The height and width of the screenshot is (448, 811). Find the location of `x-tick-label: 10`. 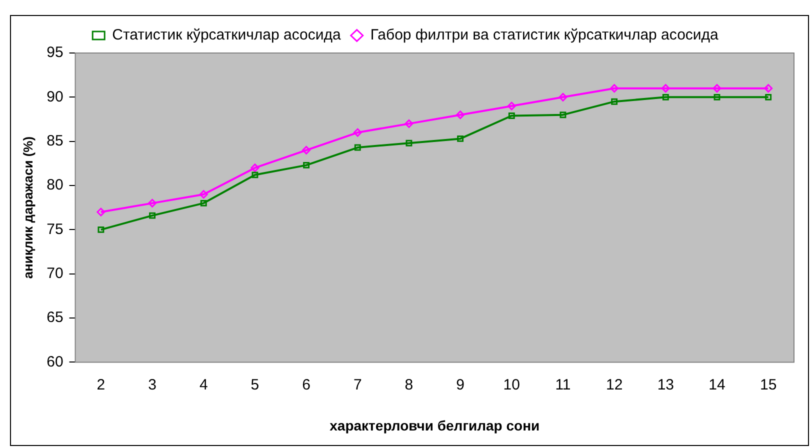

x-tick-label: 10 is located at coordinates (511, 385).